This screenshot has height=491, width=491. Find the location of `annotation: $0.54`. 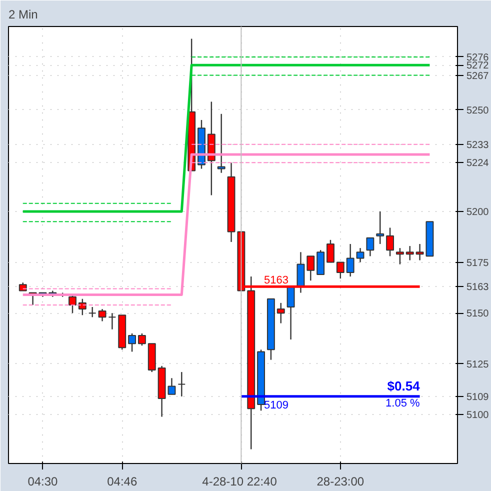

annotation: $0.54 is located at coordinates (404, 386).